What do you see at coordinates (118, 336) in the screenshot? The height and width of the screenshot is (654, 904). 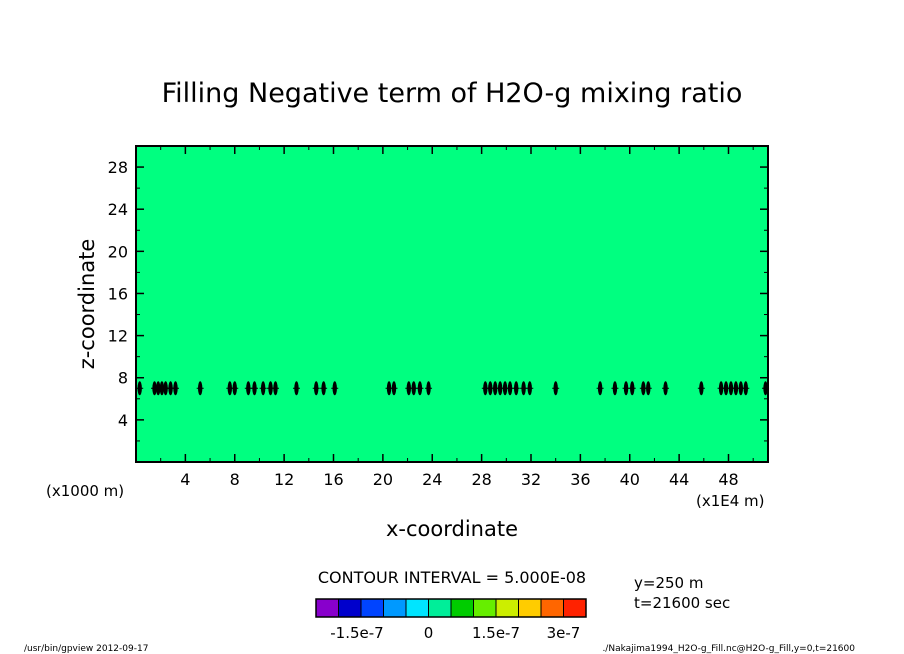 I see `y-tick-label: 12` at bounding box center [118, 336].